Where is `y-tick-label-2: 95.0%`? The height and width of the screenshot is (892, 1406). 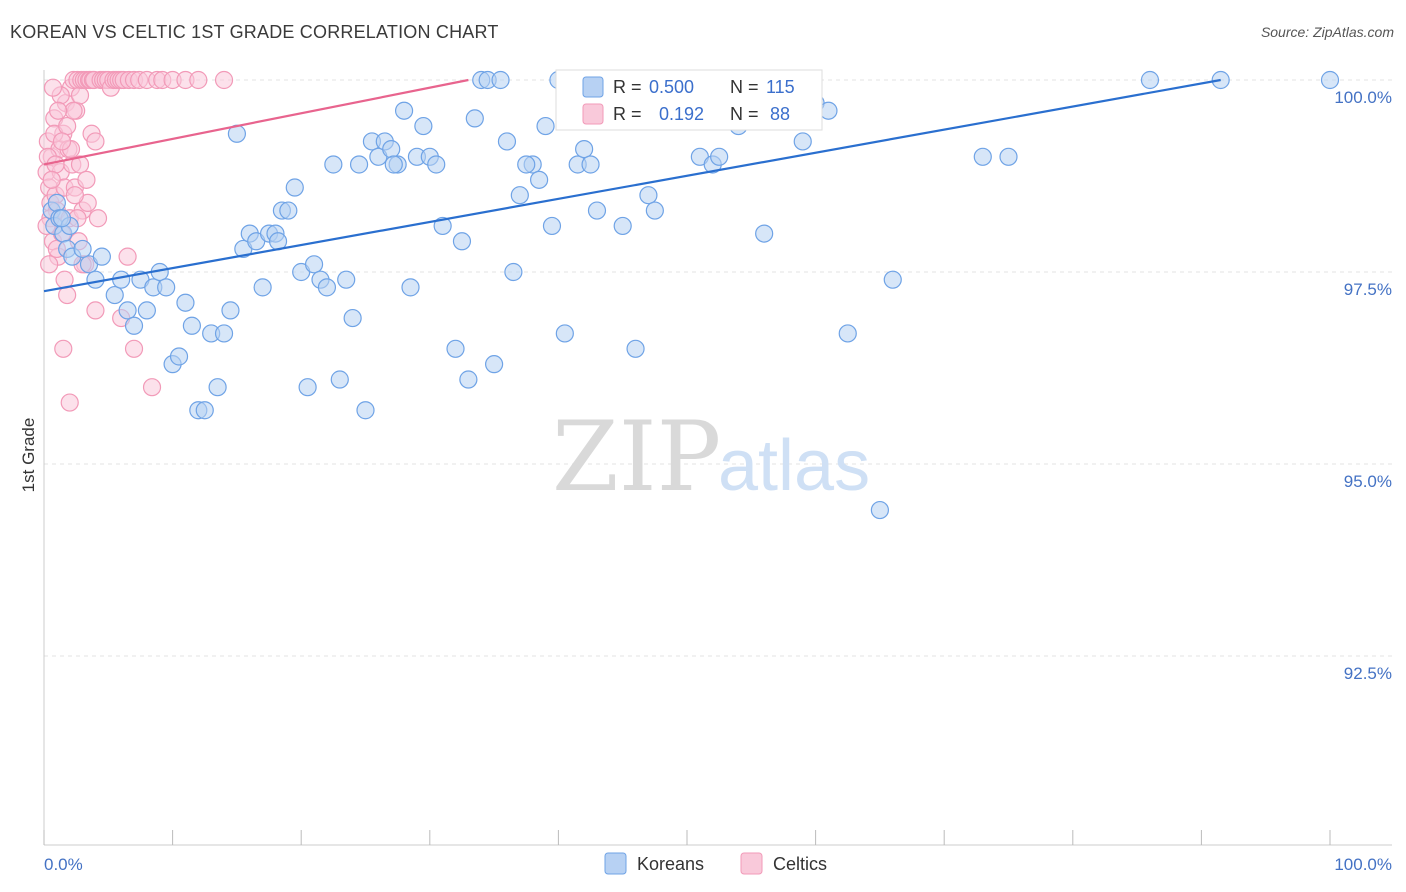
y-tick-label-2: 95.0% is located at coordinates (1368, 481).